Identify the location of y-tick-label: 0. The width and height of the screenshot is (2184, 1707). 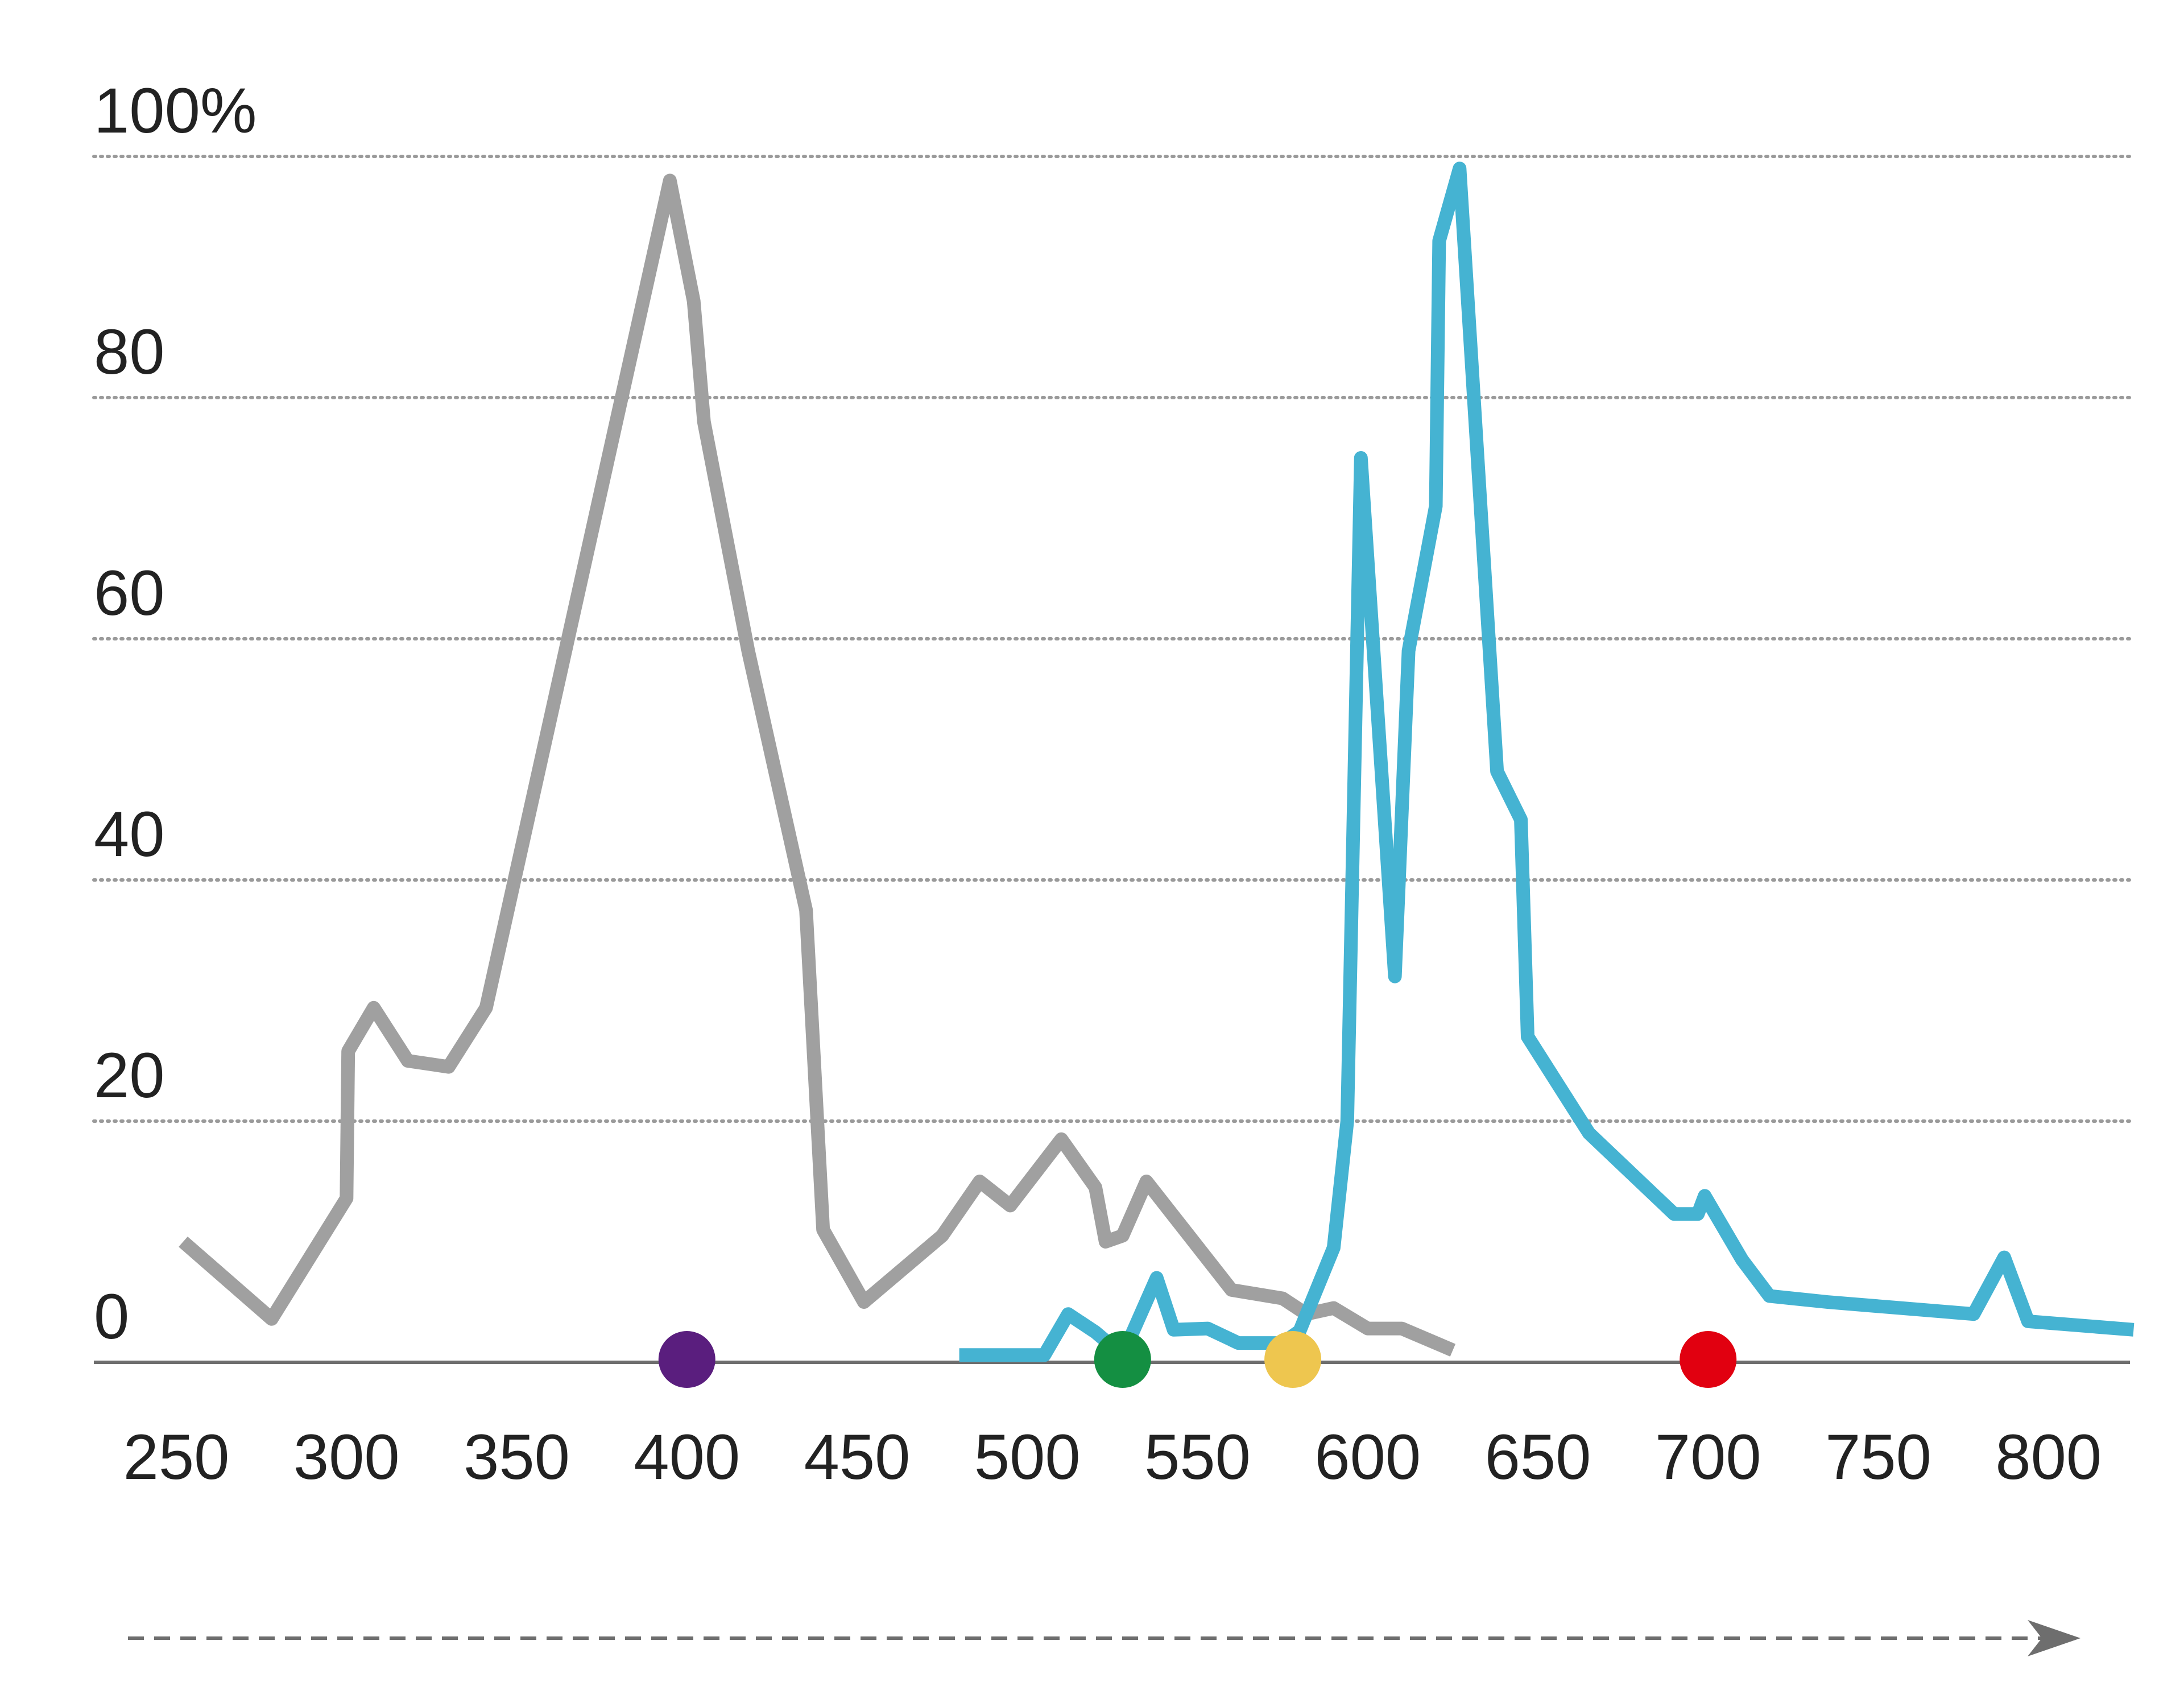
(111, 1317).